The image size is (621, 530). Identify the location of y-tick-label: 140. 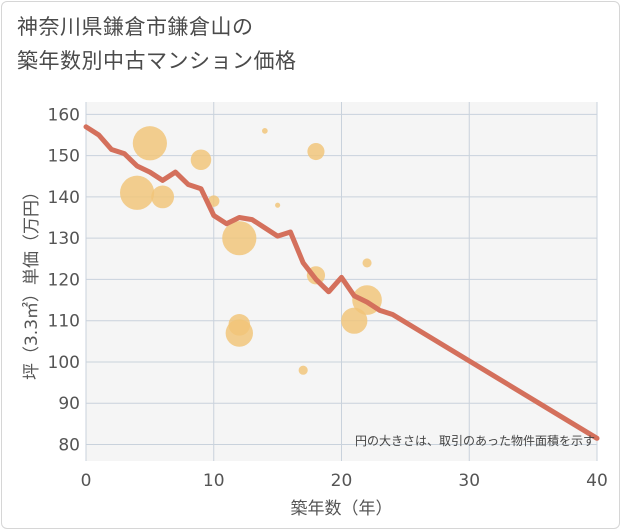
(64, 198).